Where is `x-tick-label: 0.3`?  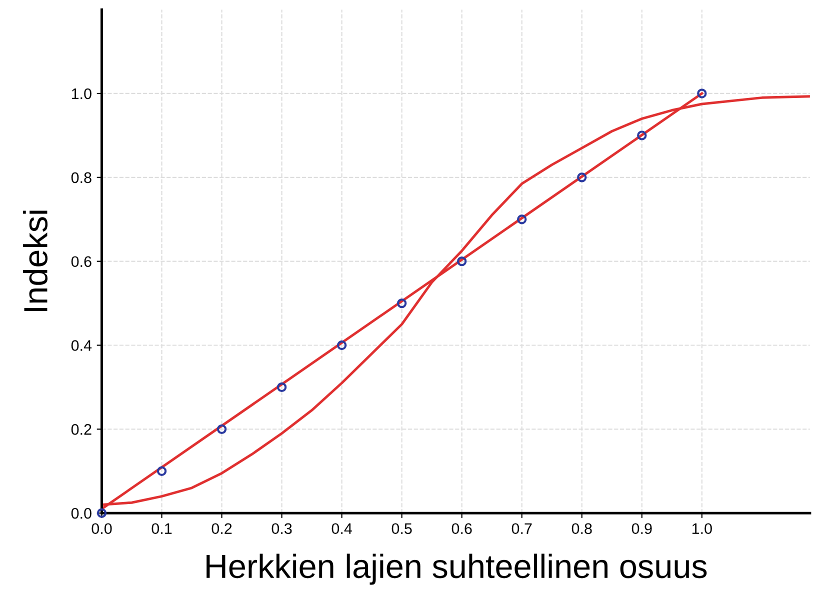
x-tick-label: 0.3 is located at coordinates (282, 528).